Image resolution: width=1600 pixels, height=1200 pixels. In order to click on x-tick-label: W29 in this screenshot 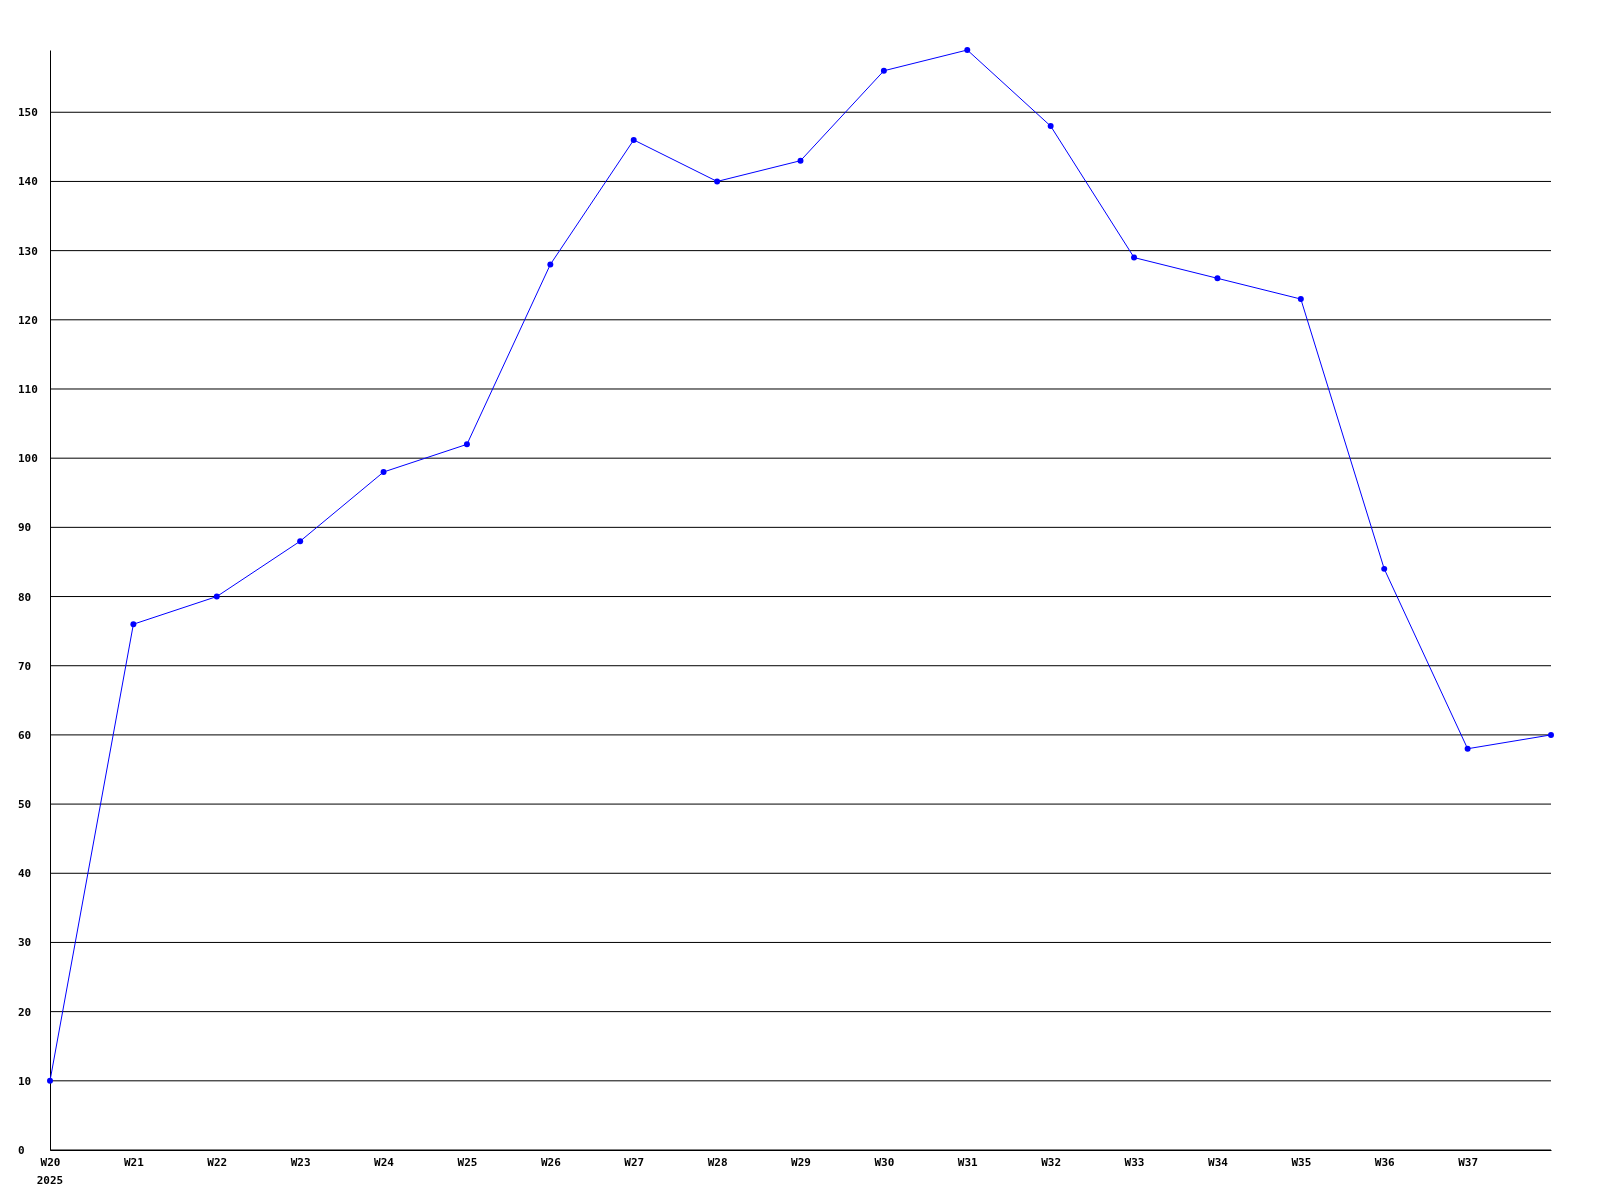, I will do `click(801, 1162)`.